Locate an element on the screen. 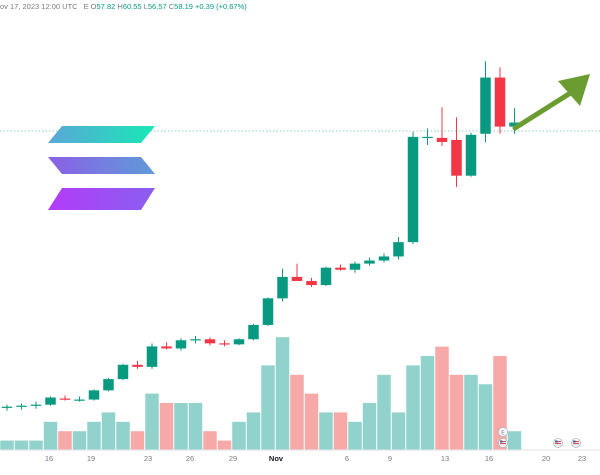 This screenshot has width=600, height=475. green-up-arrow-icon is located at coordinates (551, 102).